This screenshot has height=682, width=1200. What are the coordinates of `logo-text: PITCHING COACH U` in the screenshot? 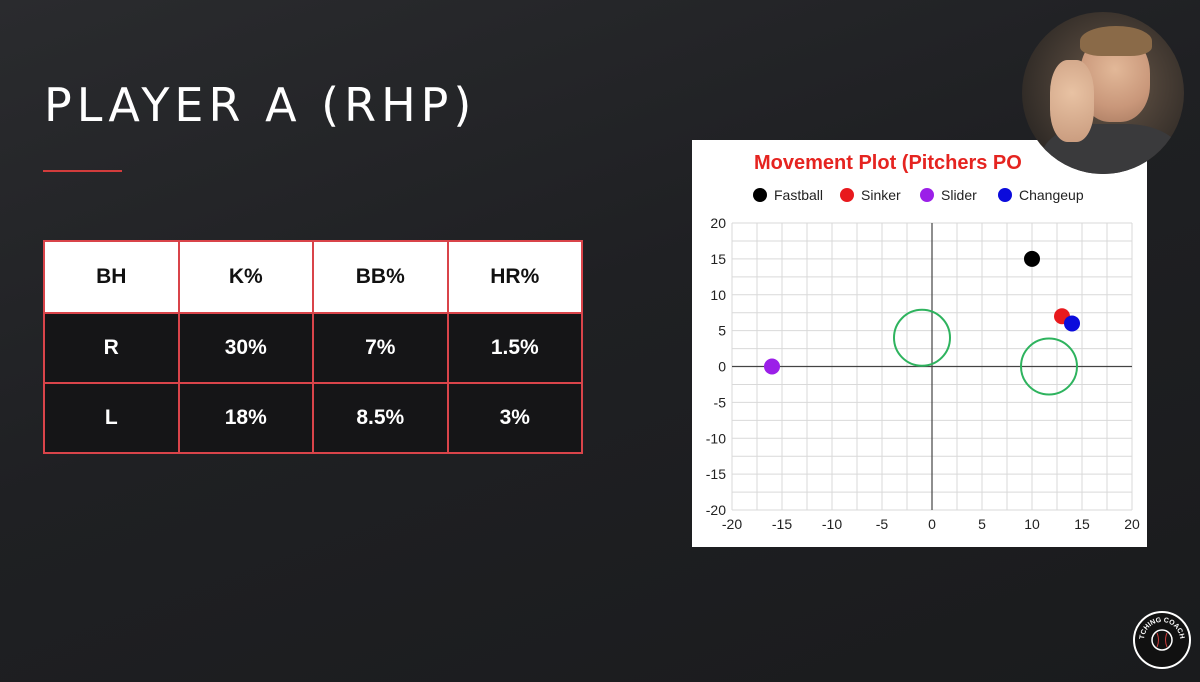 It's located at (1160, 627).